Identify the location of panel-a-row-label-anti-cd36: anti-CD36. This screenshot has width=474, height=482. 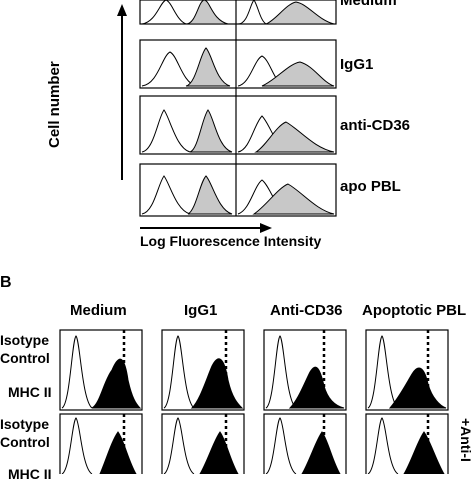
(375, 125).